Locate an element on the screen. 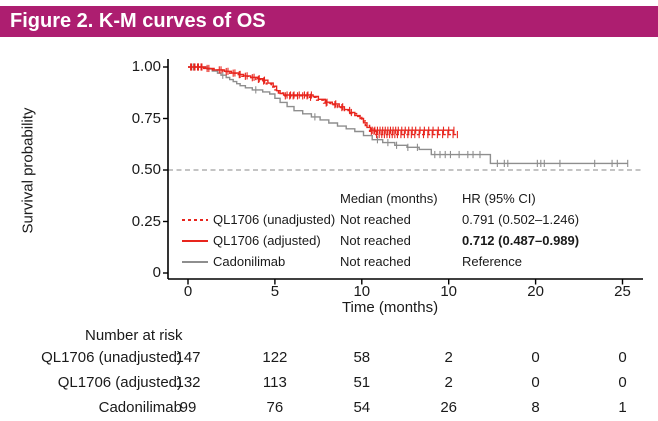 This screenshot has height=421, width=658. risk-cell: 99 is located at coordinates (188, 407).